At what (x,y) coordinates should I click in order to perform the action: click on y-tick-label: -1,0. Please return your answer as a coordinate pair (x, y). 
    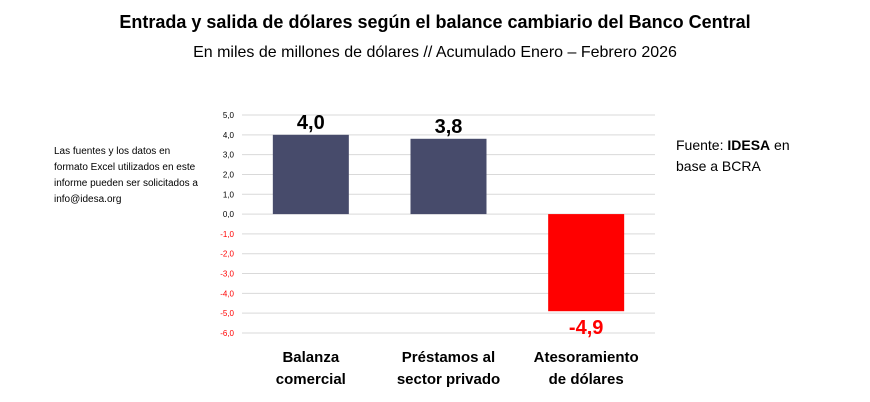
    Looking at the image, I should click on (227, 234).